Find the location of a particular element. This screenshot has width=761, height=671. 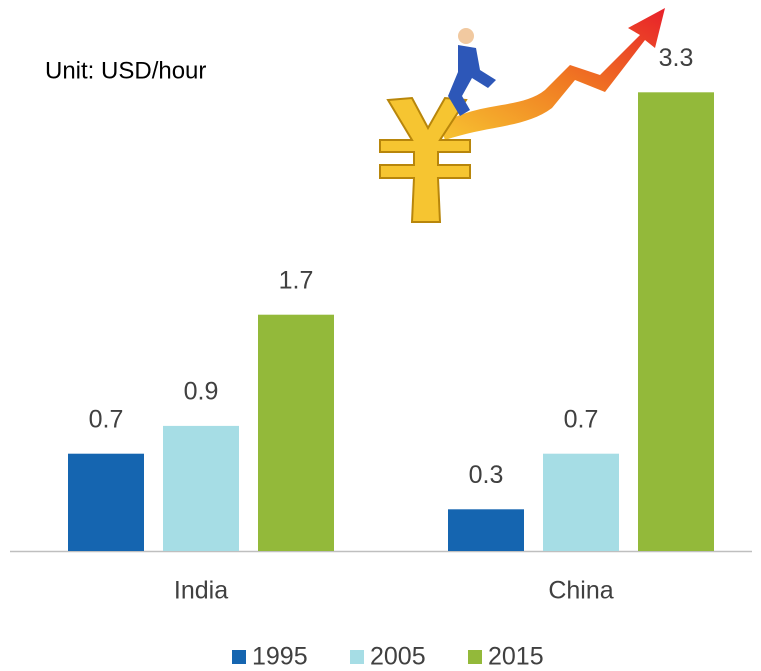

x-tick-label: India is located at coordinates (201, 591).